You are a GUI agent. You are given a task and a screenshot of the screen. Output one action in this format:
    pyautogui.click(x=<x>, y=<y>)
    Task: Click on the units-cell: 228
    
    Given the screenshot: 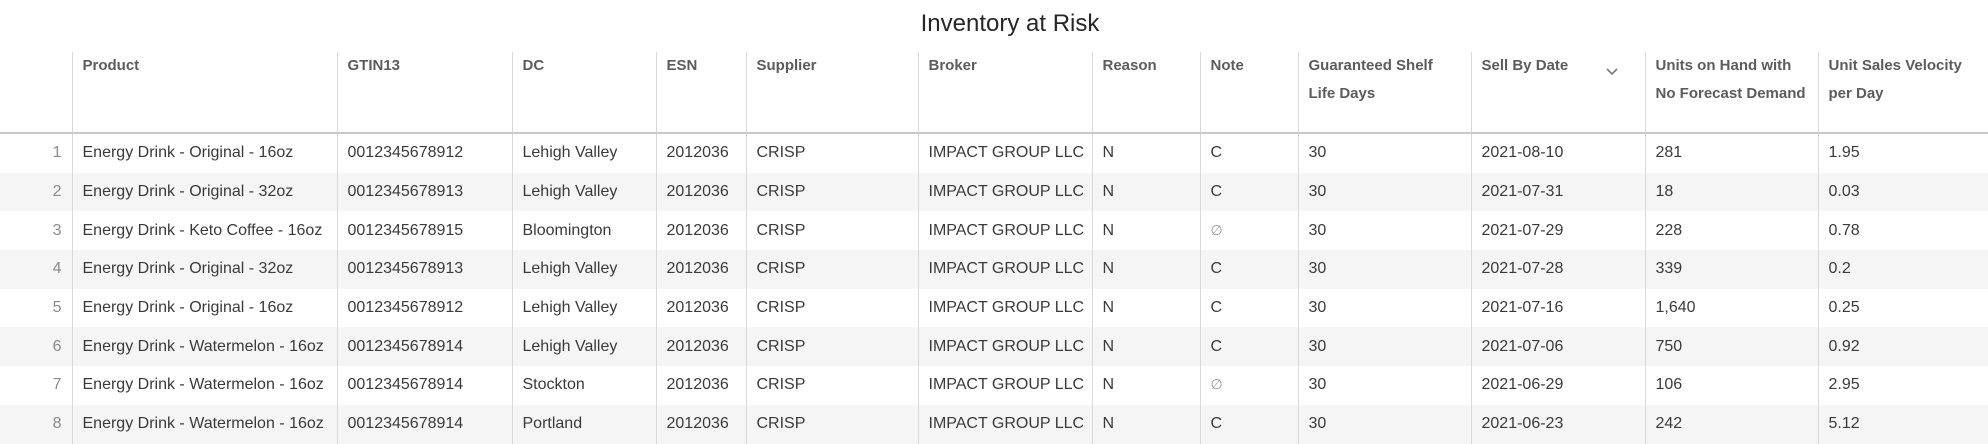 What is the action you would take?
    pyautogui.click(x=1731, y=231)
    